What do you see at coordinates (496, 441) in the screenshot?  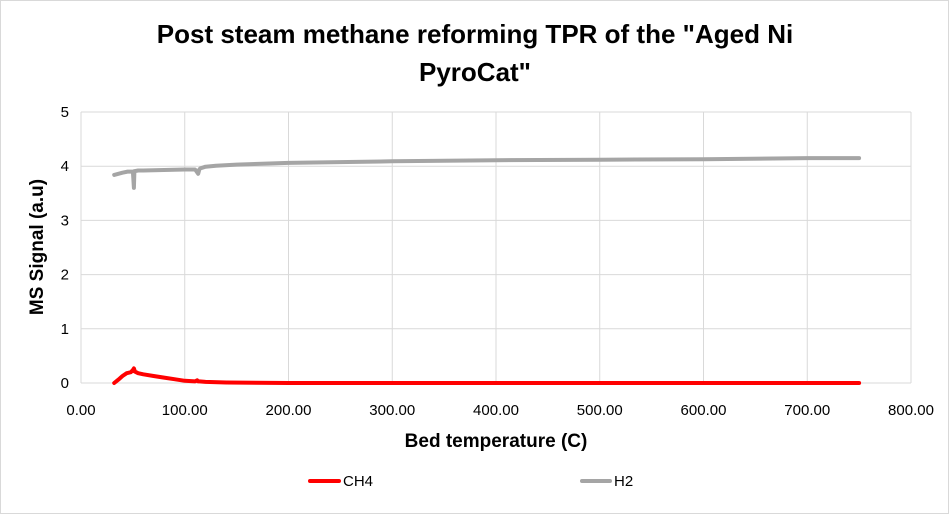 I see `x-axis-title: Bed temperature (C)` at bounding box center [496, 441].